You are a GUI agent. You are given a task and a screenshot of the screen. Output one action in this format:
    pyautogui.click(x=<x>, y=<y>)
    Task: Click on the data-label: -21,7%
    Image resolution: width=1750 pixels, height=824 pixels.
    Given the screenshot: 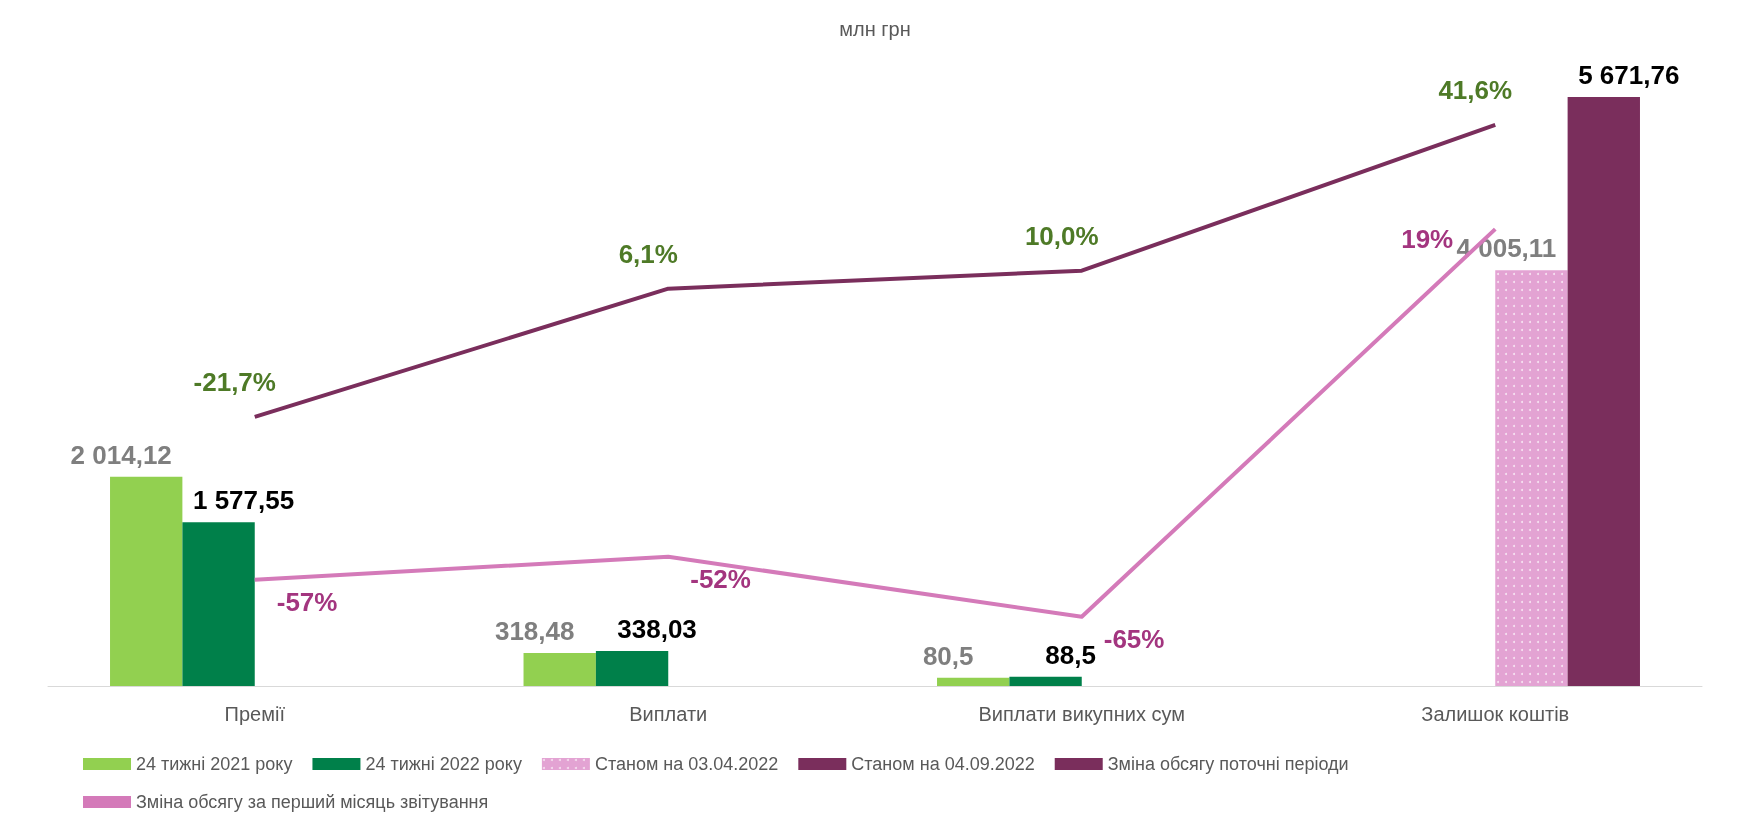 What is the action you would take?
    pyautogui.click(x=234, y=381)
    